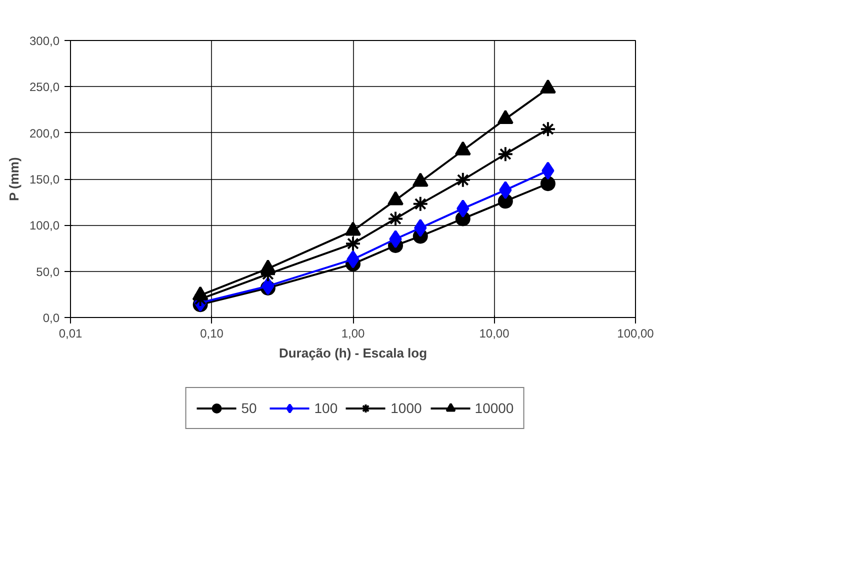  I want to click on legend-label: 50, so click(249, 408).